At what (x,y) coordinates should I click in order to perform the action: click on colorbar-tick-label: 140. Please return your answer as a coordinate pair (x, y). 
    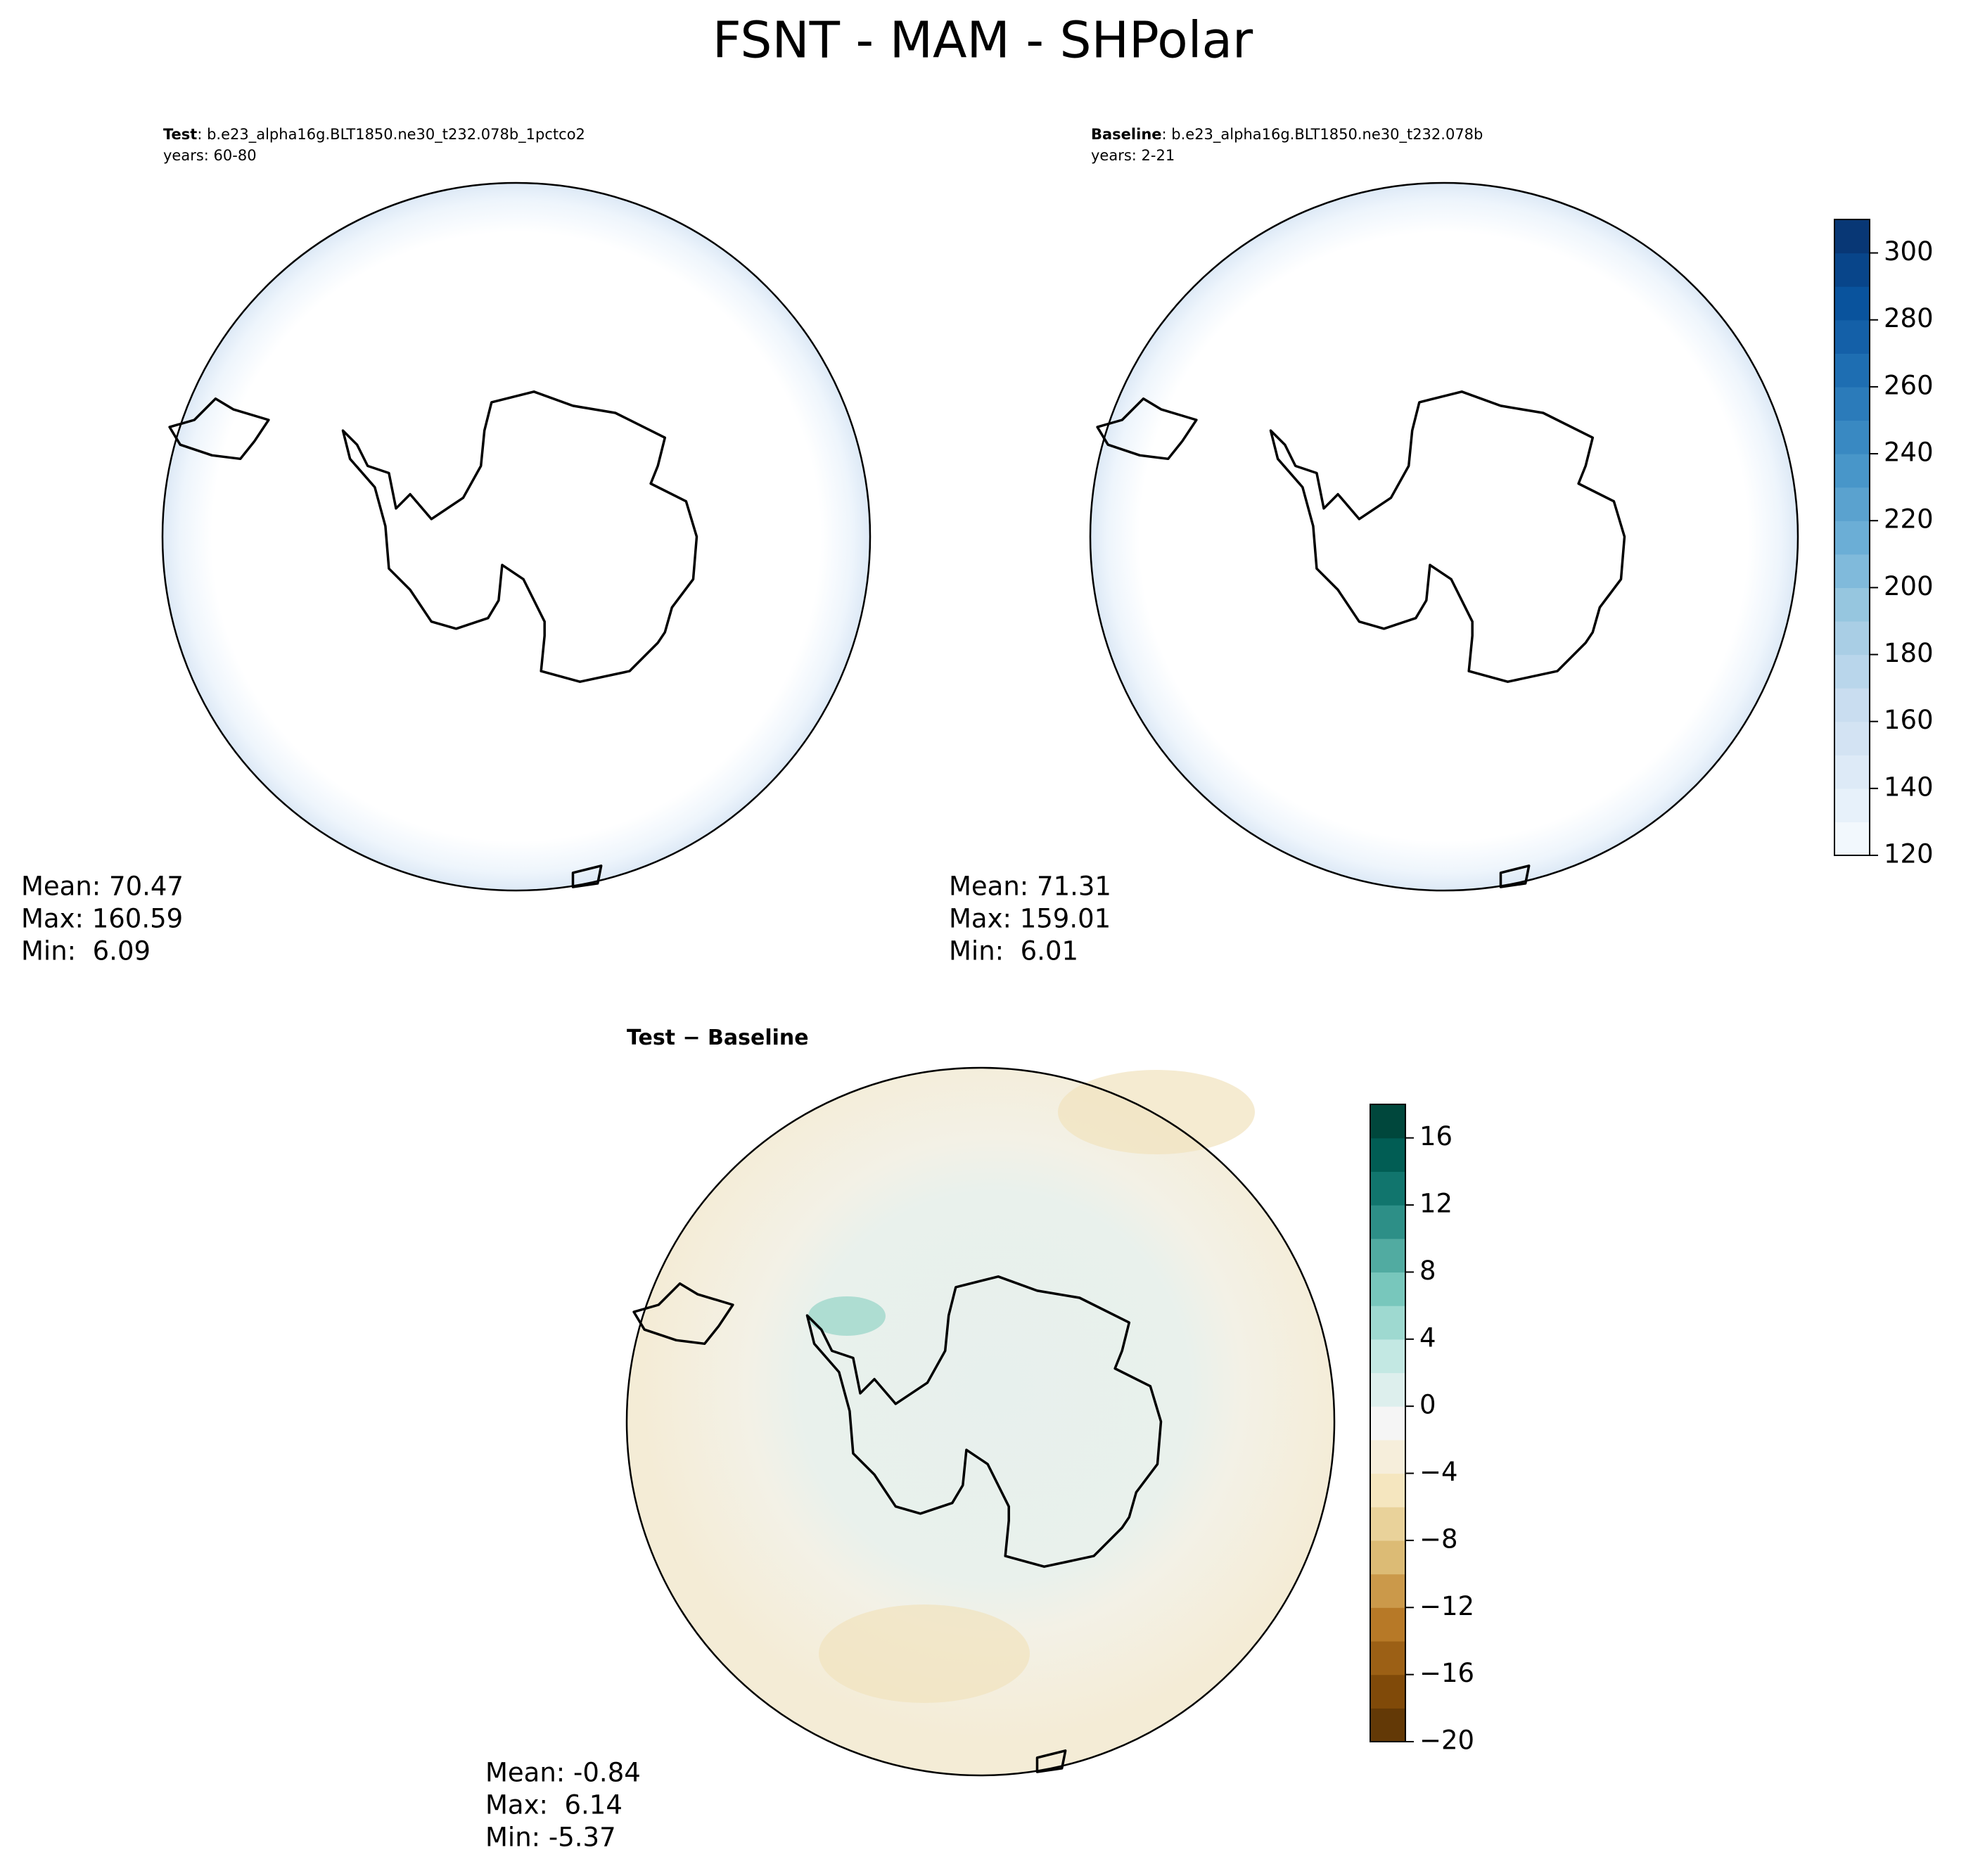
    Looking at the image, I should click on (1909, 787).